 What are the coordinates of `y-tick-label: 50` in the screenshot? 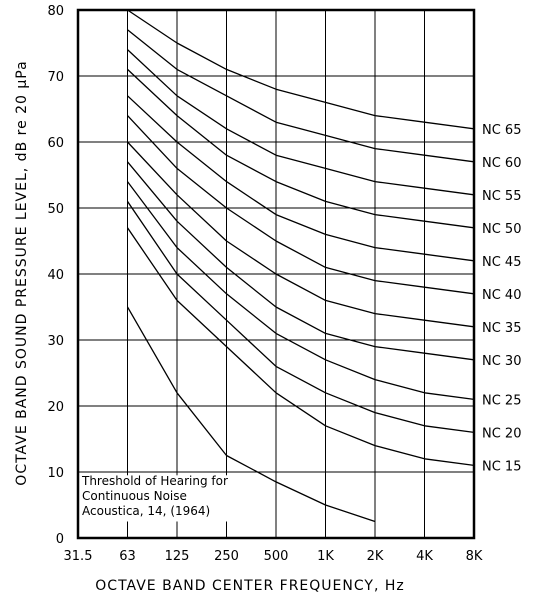 It's located at (55, 209).